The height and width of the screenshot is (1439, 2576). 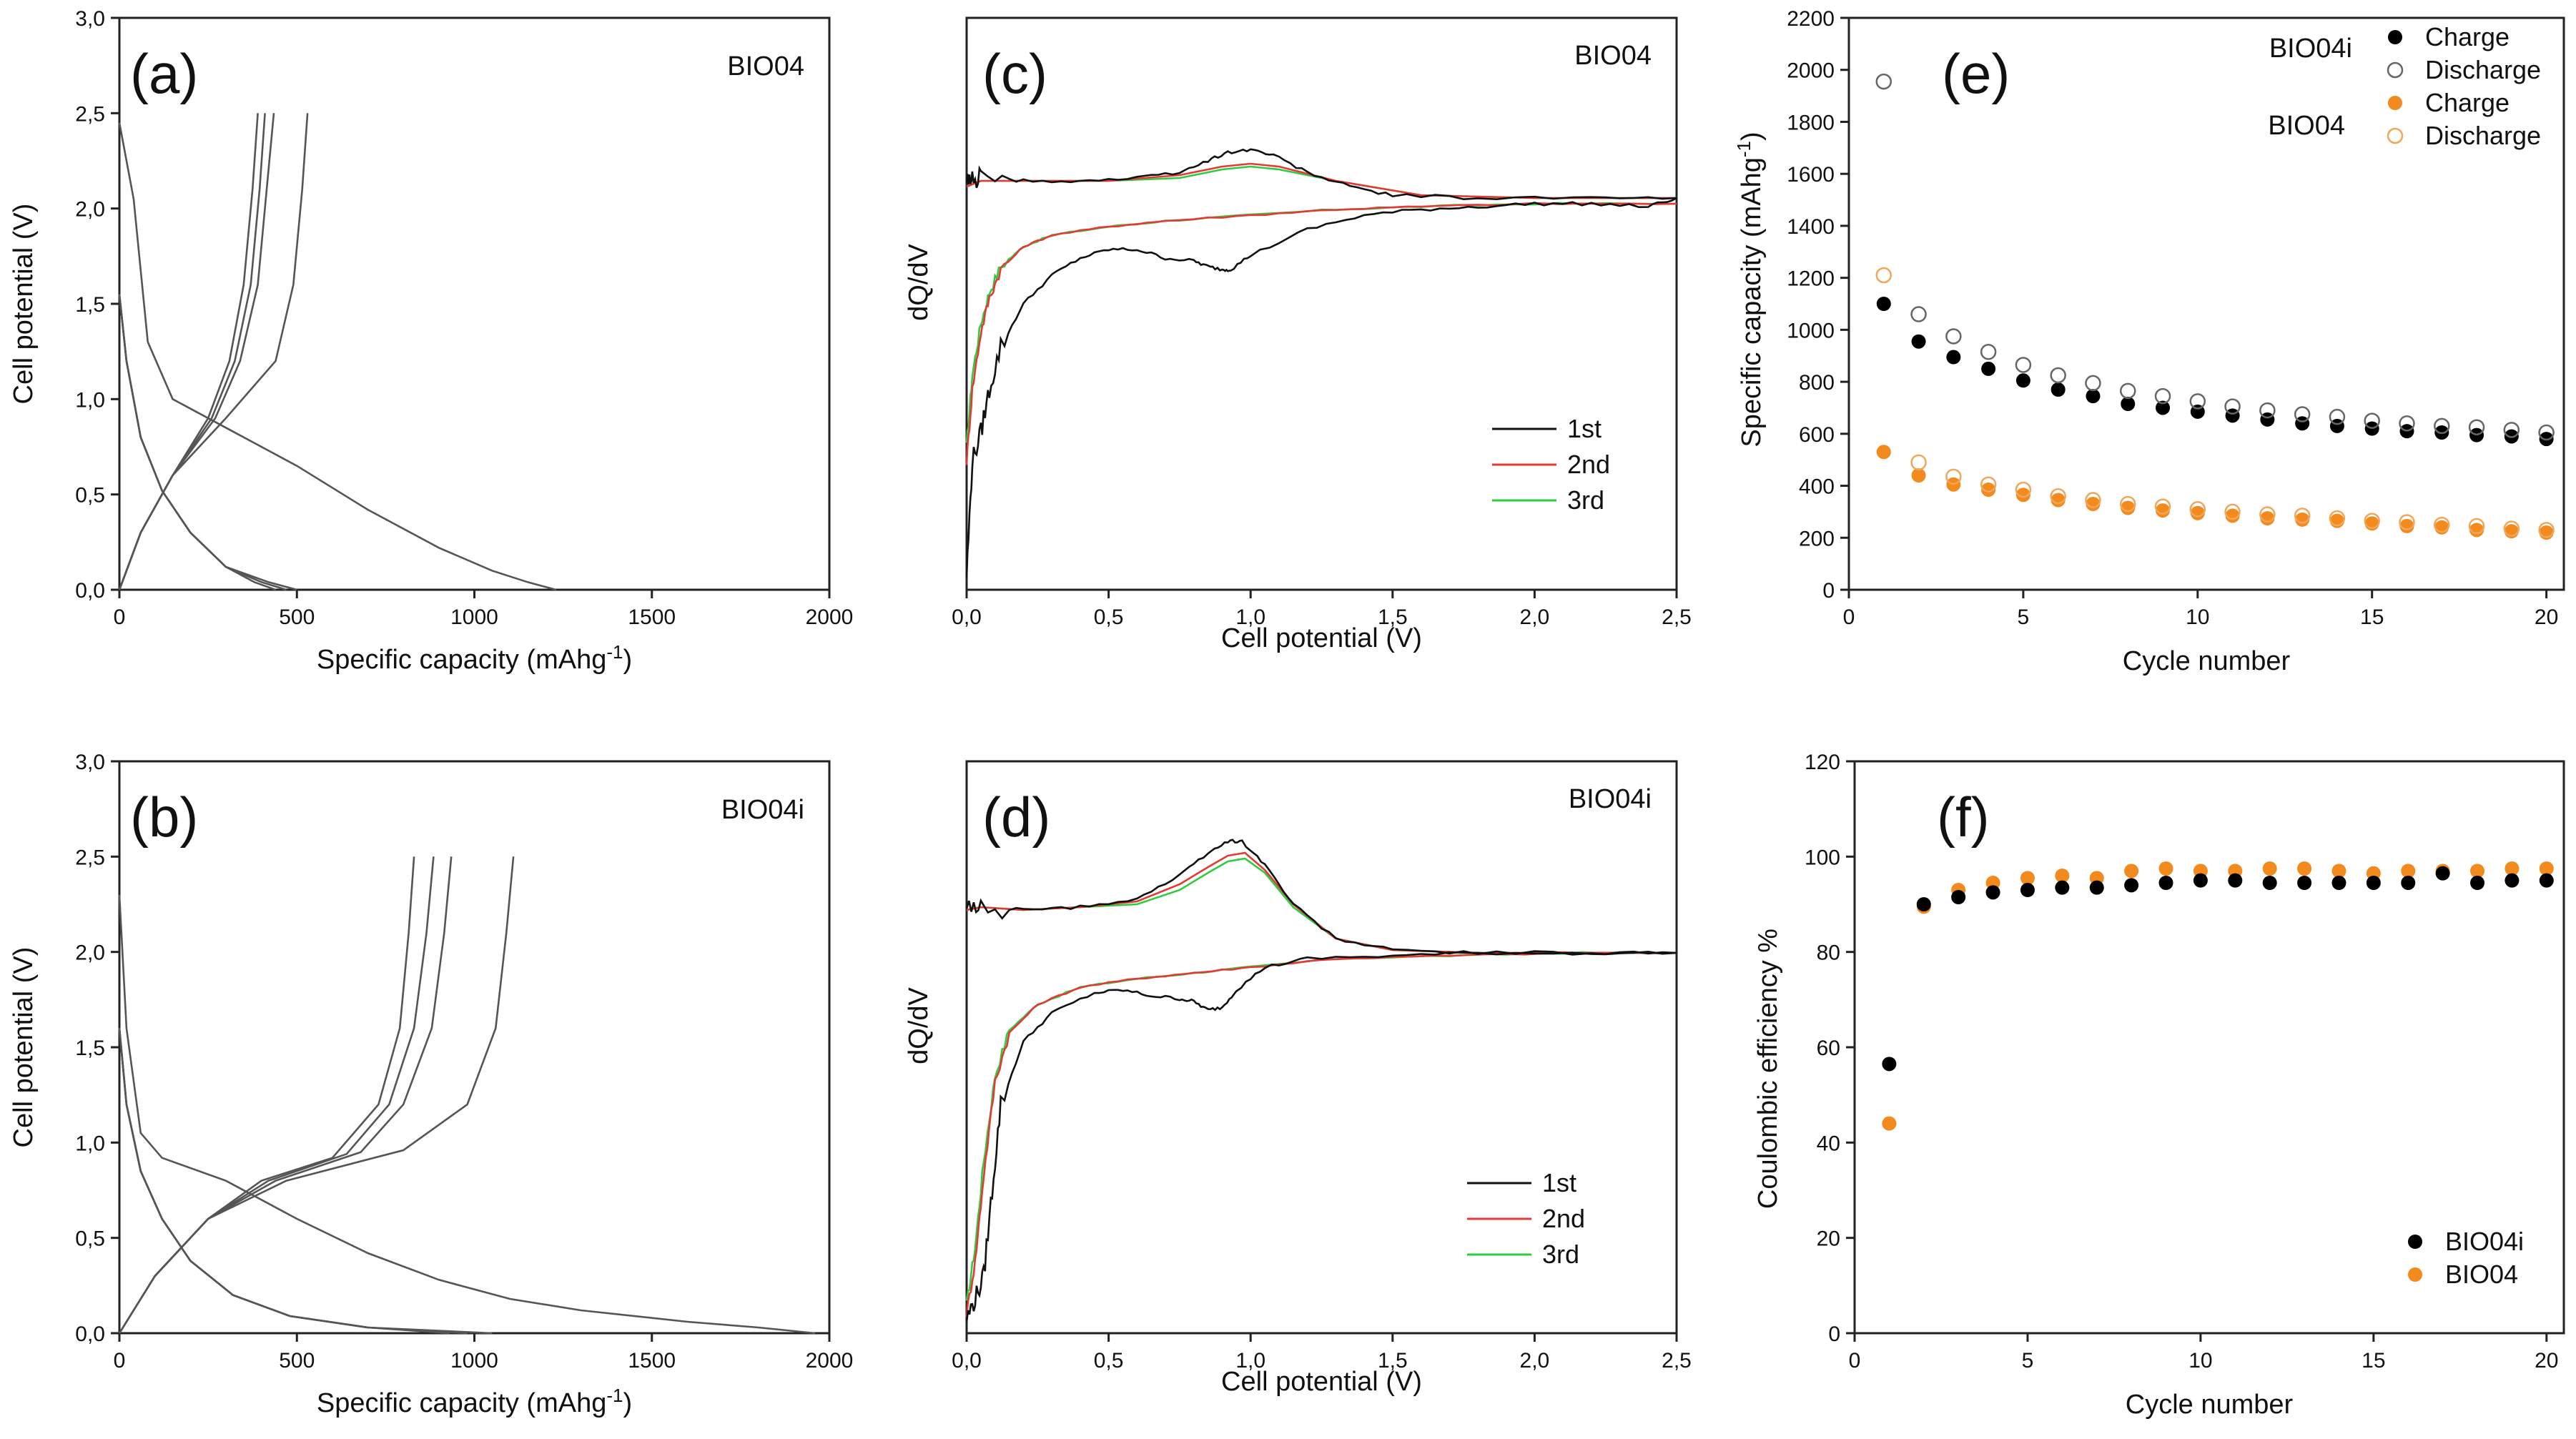 What do you see at coordinates (1976, 73) in the screenshot?
I see `panel-label: (e)` at bounding box center [1976, 73].